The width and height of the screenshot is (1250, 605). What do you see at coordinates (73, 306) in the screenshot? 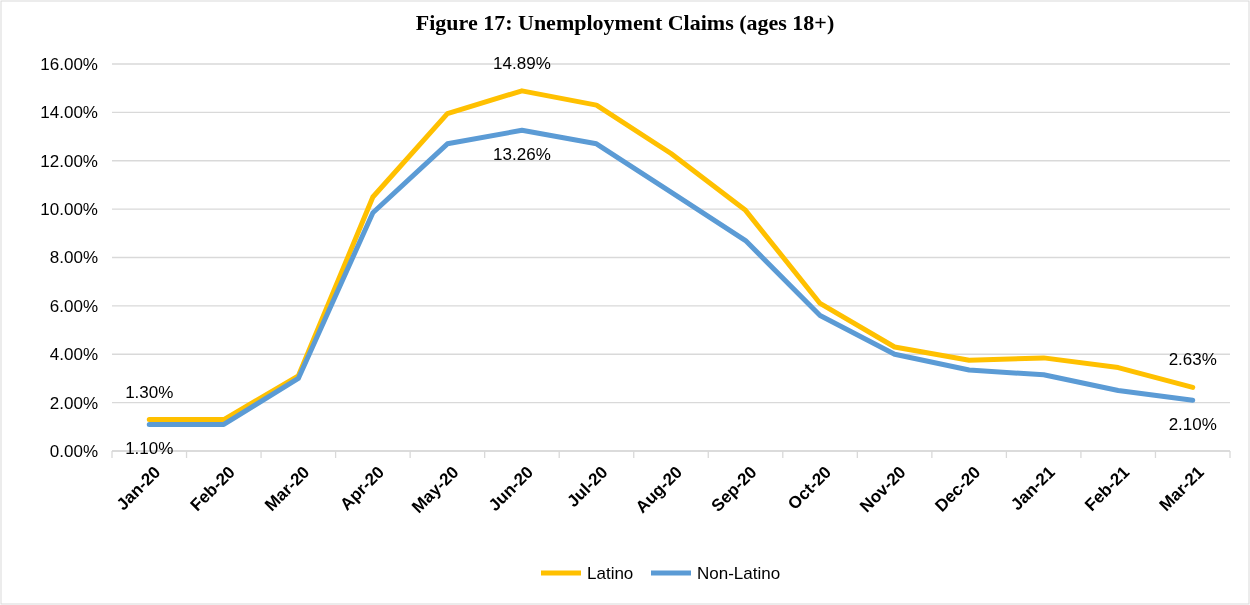
I see `y-tick-label: 6.00%` at bounding box center [73, 306].